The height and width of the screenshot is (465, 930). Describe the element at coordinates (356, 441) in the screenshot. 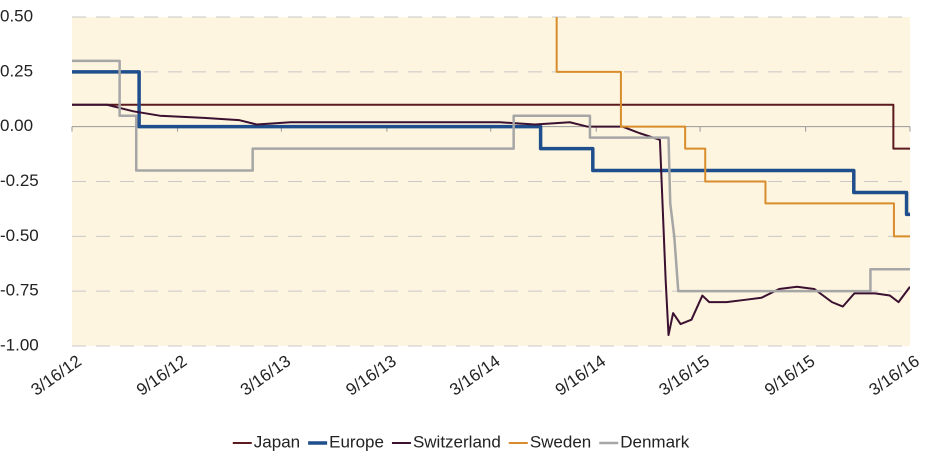

I see `legend-label: Europe` at that location.